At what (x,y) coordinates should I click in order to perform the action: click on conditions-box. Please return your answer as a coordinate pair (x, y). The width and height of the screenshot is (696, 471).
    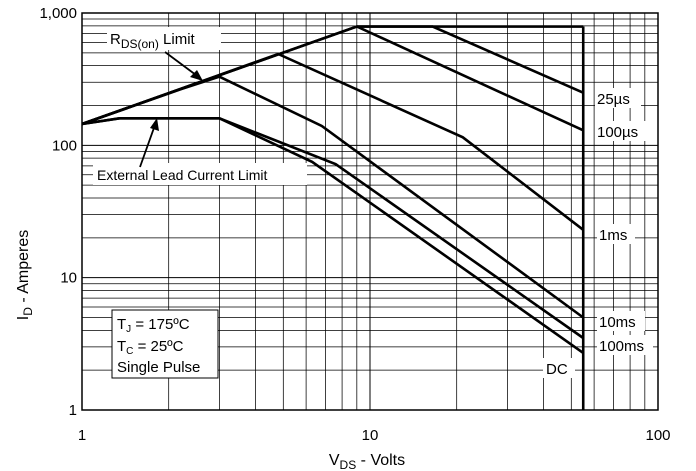
    Looking at the image, I should click on (165, 344).